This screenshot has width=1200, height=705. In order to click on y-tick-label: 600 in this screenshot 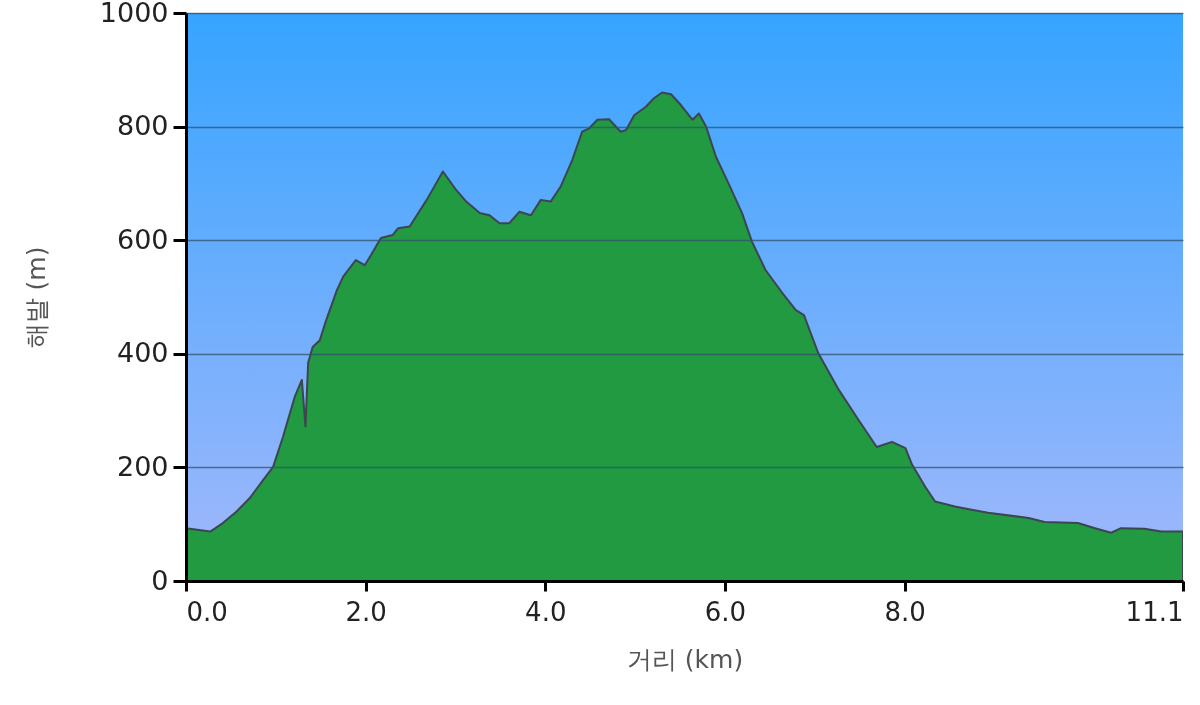, I will do `click(142, 239)`.